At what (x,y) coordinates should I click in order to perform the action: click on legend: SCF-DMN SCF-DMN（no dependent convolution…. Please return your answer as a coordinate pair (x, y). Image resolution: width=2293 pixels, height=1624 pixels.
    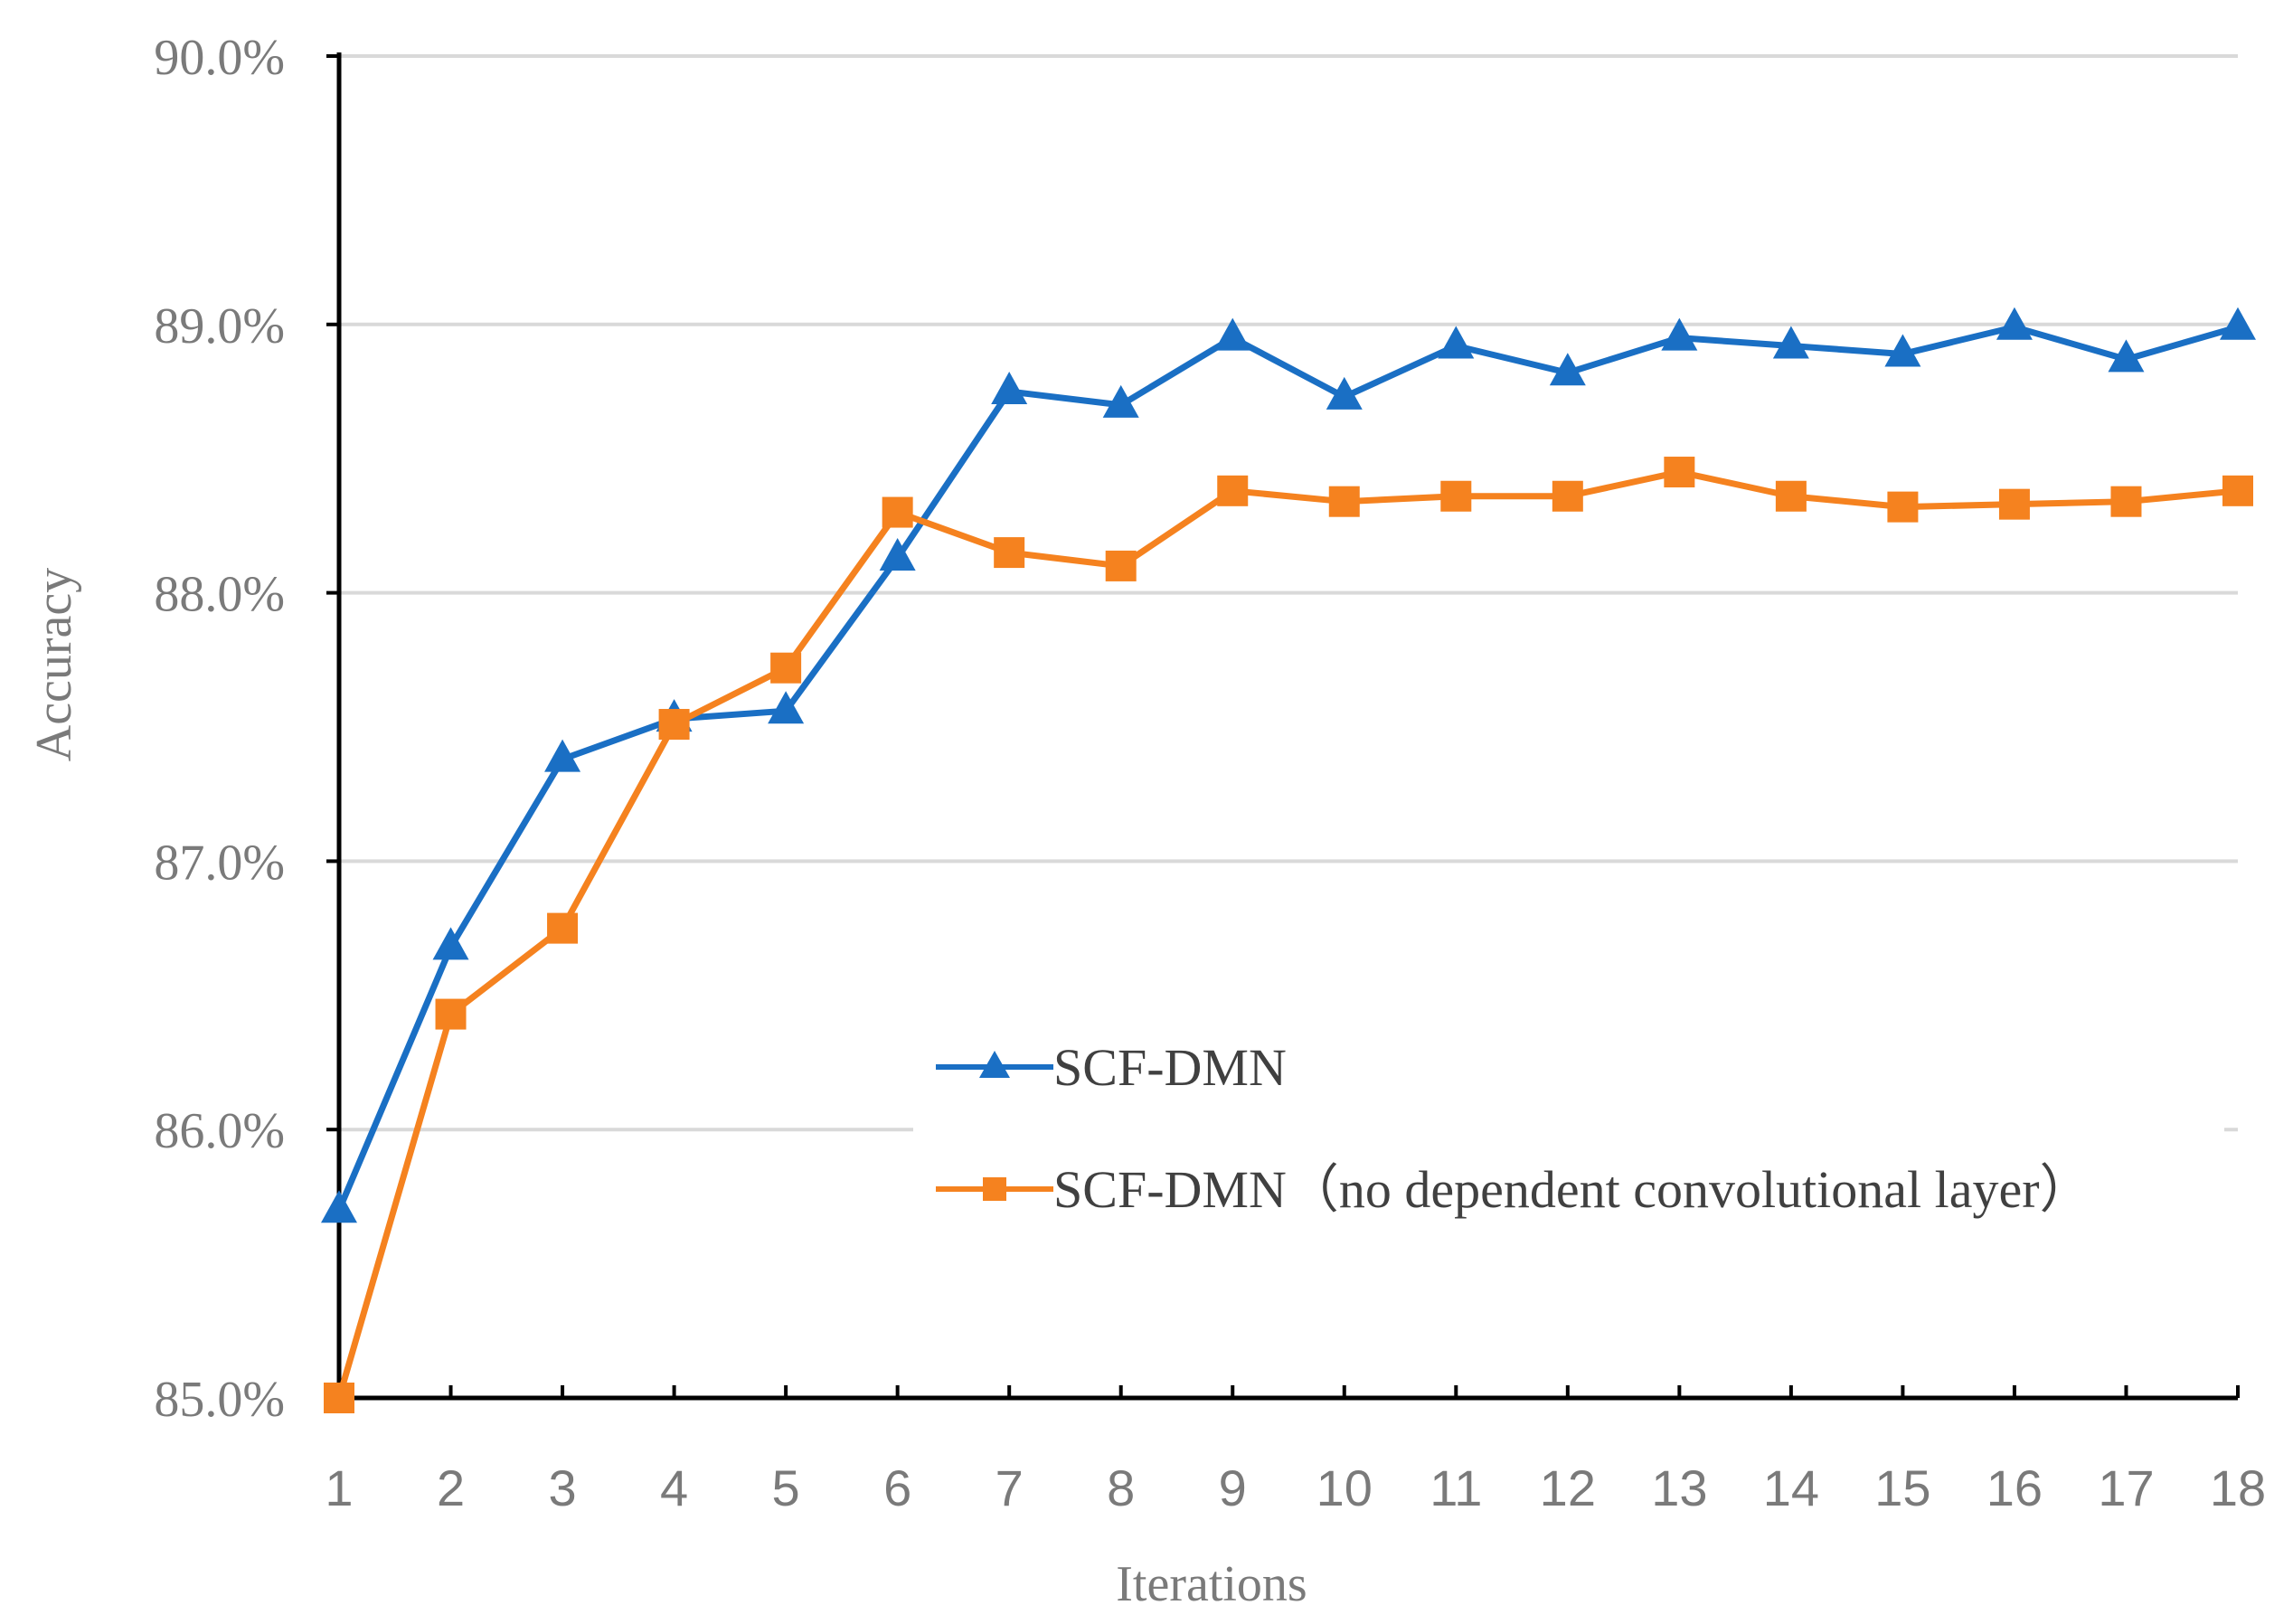
    Looking at the image, I should click on (1569, 1140).